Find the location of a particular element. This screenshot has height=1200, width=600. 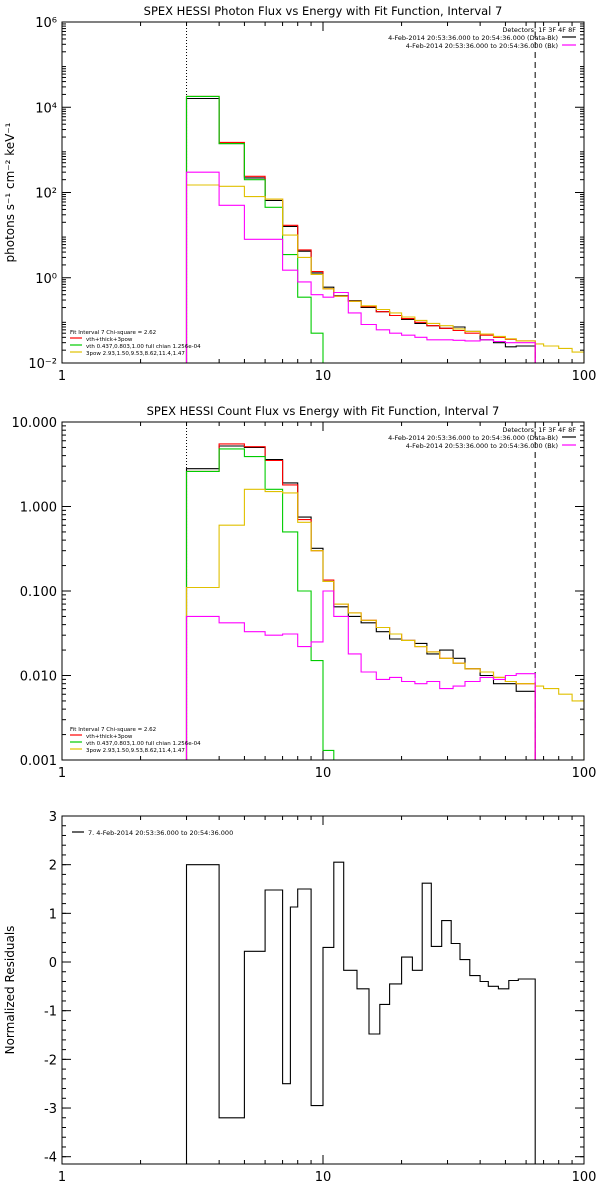

y-tick-label: 0.100 is located at coordinates (38, 592).